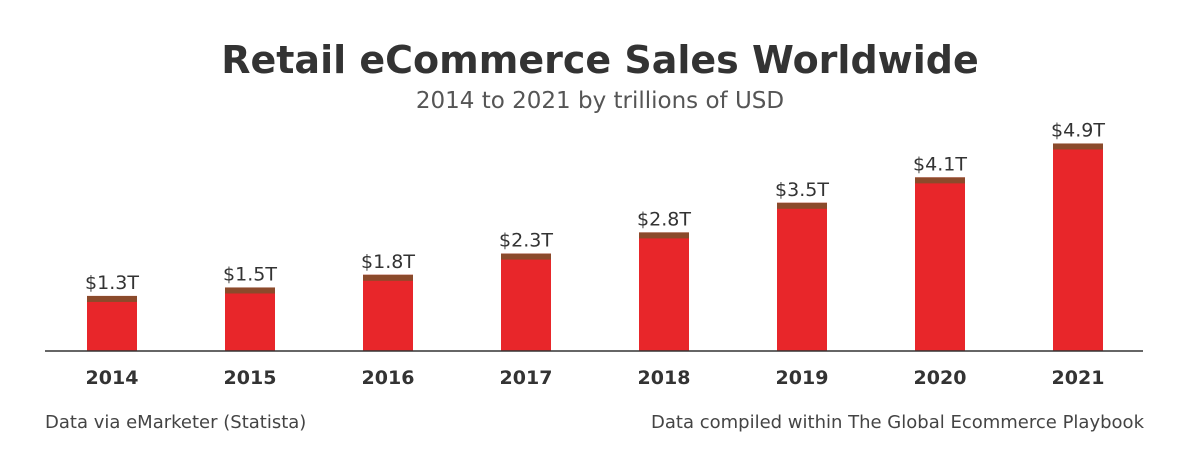  Describe the element at coordinates (1078, 146) in the screenshot. I see `bar-cap-2021` at that location.